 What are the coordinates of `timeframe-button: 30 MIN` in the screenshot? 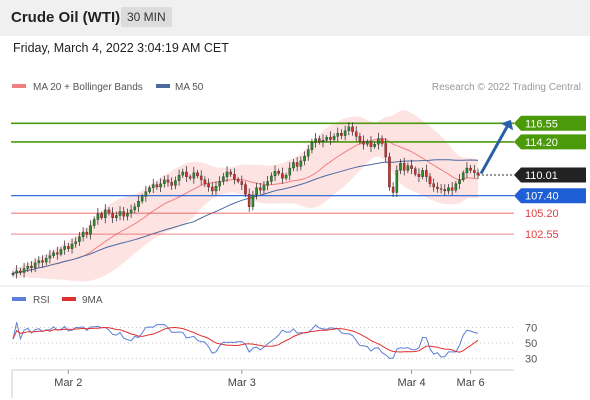 It's located at (146, 17).